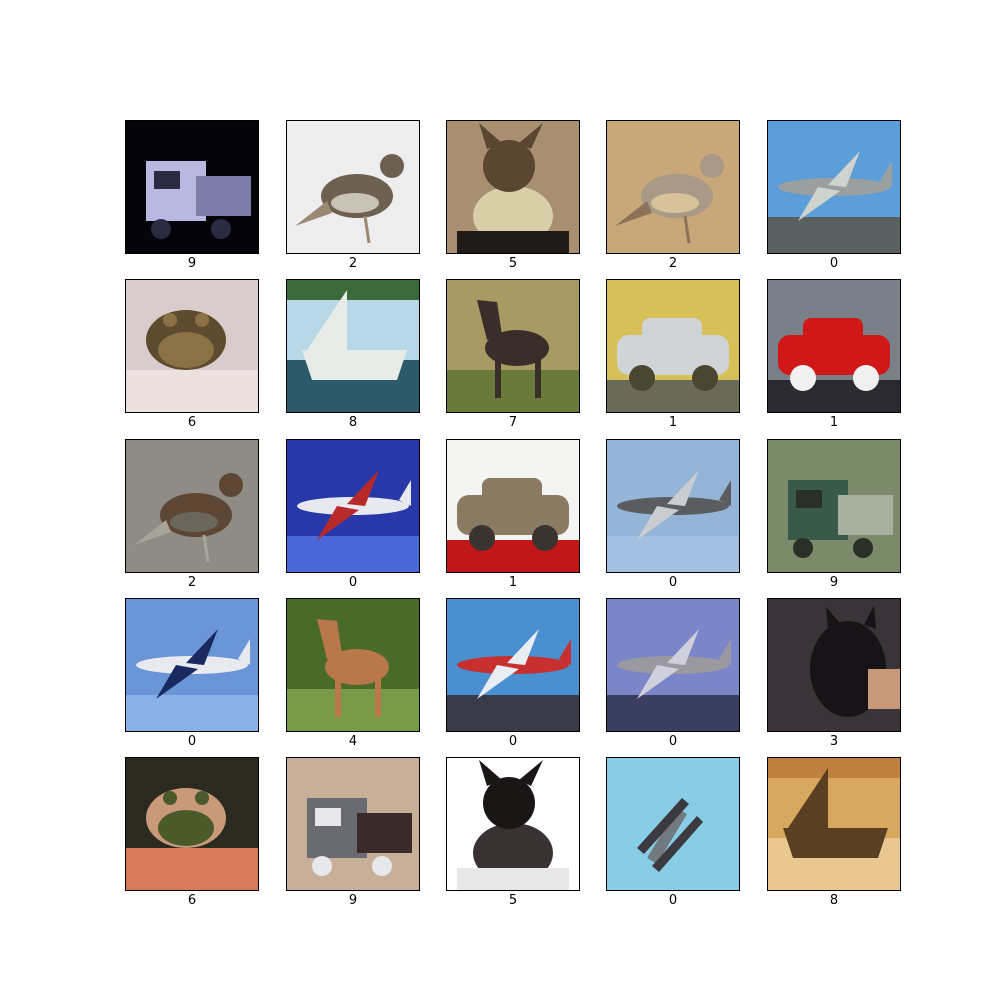  Describe the element at coordinates (353, 741) in the screenshot. I see `class-label: 4` at that location.